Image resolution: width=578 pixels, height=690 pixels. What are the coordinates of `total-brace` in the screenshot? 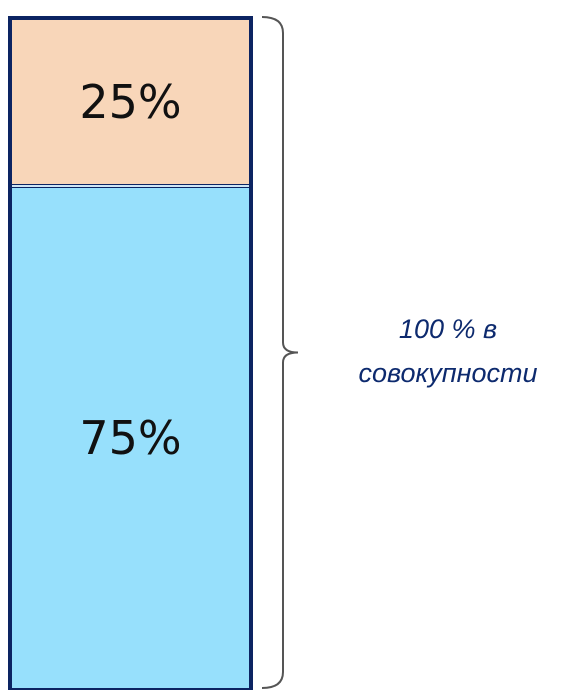 It's located at (280, 352).